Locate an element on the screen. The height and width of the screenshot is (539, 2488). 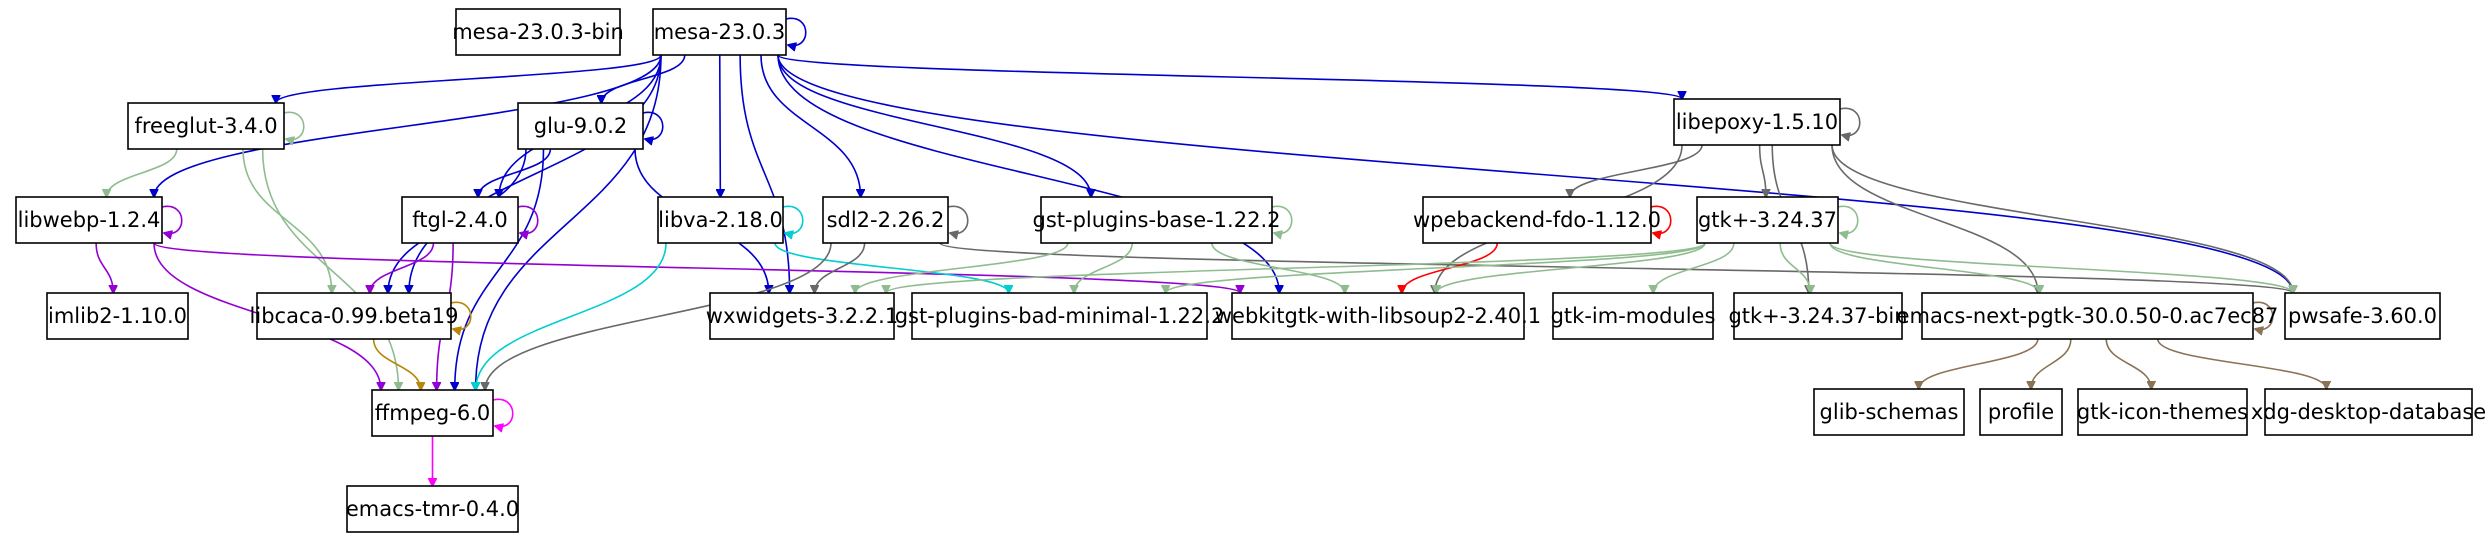
package-node-label: glu-9.0.2 is located at coordinates (581, 126).